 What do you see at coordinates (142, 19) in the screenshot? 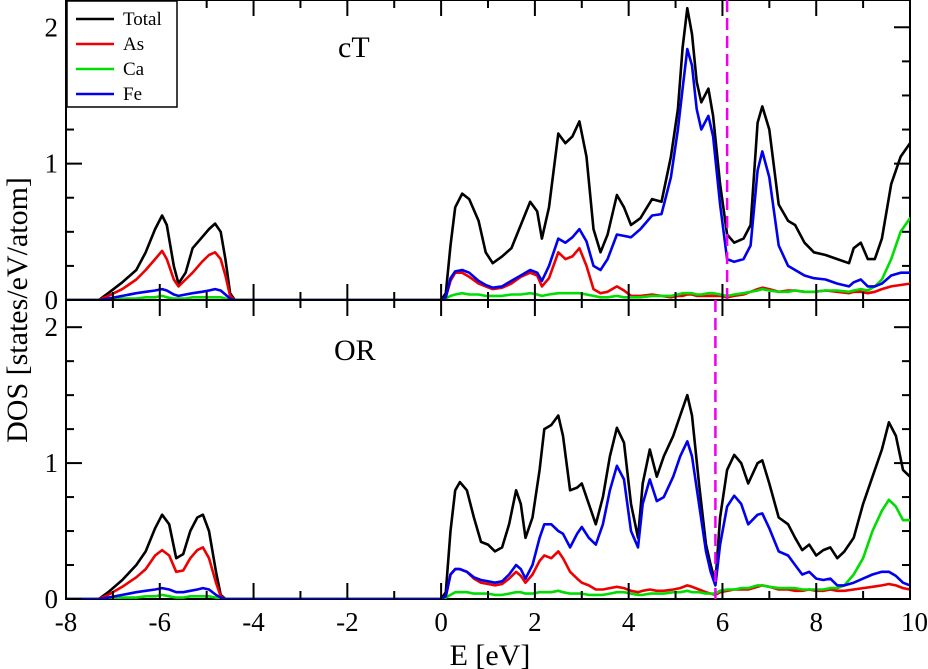
I see `legend-label-total: Total` at bounding box center [142, 19].